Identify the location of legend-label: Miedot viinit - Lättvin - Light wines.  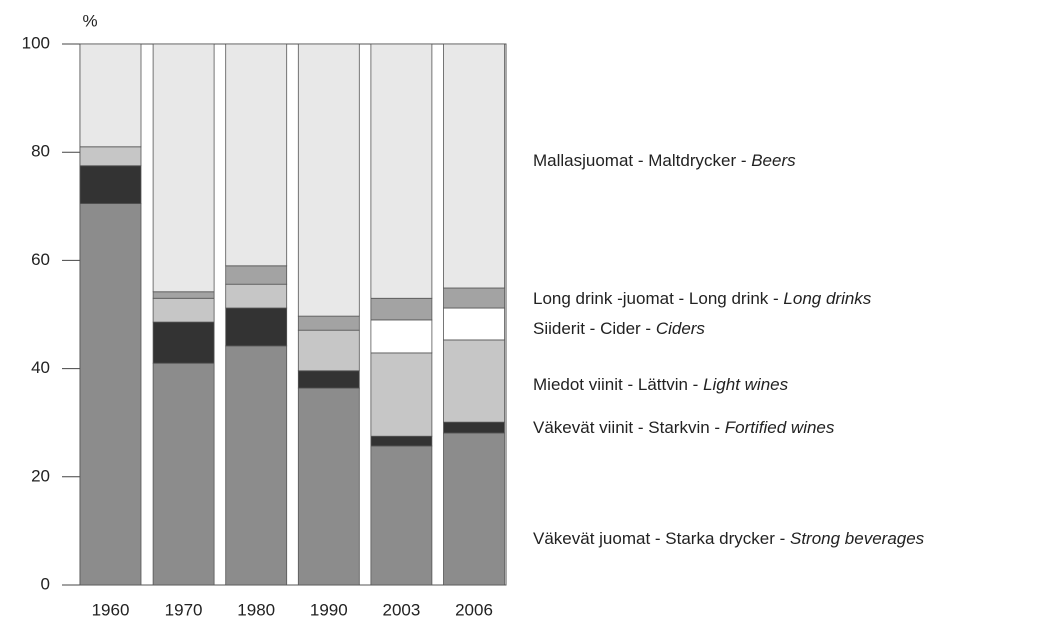
(661, 384).